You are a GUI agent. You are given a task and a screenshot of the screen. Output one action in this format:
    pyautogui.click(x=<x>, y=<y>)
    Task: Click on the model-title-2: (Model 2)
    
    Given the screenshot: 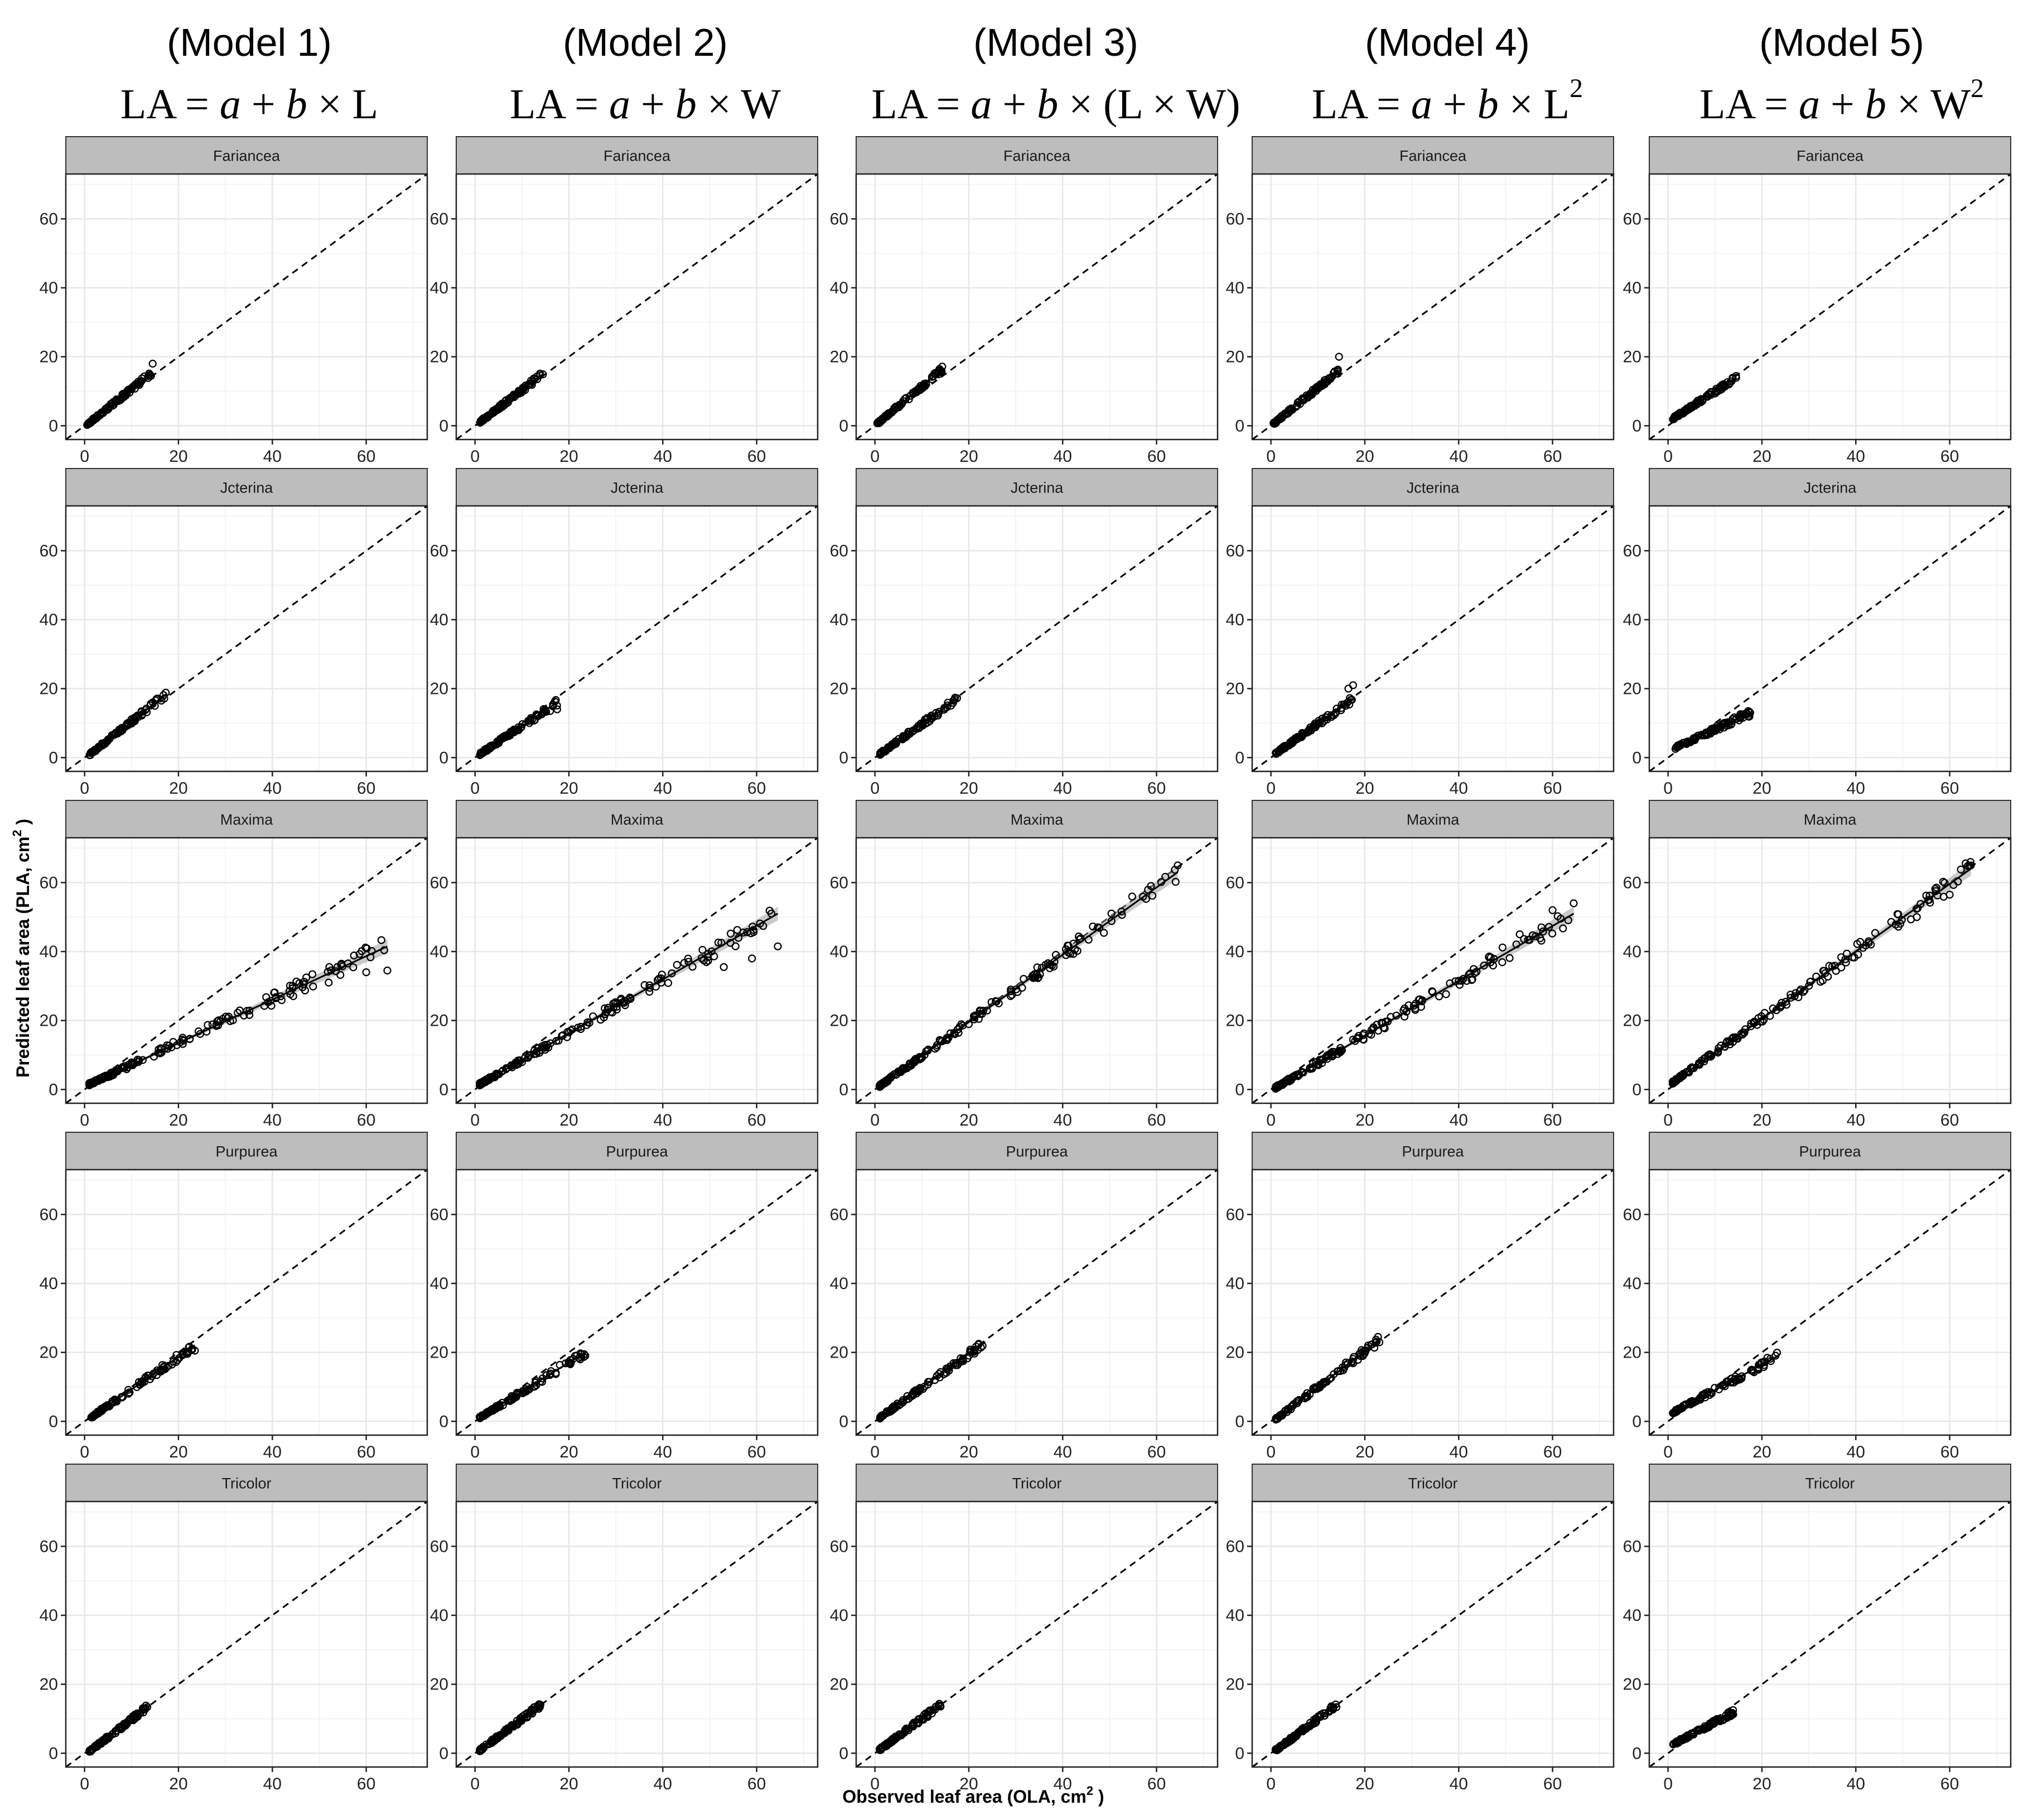 What is the action you would take?
    pyautogui.click(x=645, y=42)
    